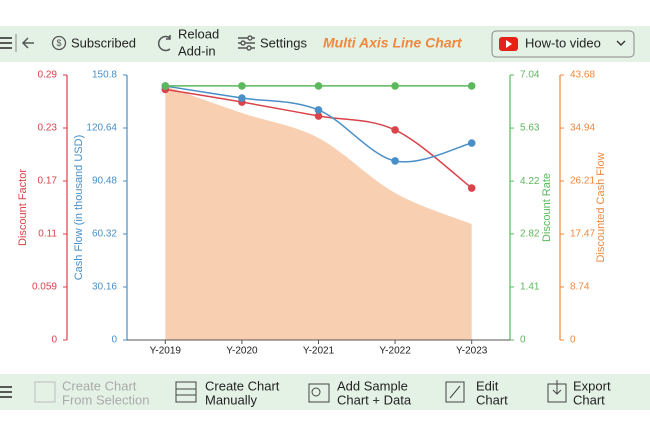 The image size is (650, 438). What do you see at coordinates (601, 207) in the screenshot?
I see `axis-title: Discounted Cash Flow` at bounding box center [601, 207].